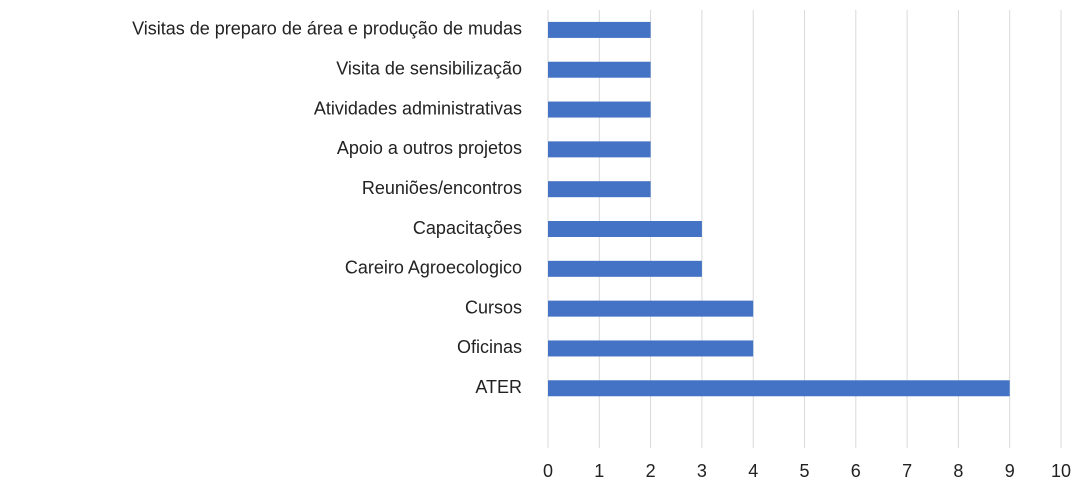 The image size is (1088, 502). What do you see at coordinates (1010, 471) in the screenshot?
I see `x-tick-label: 9` at bounding box center [1010, 471].